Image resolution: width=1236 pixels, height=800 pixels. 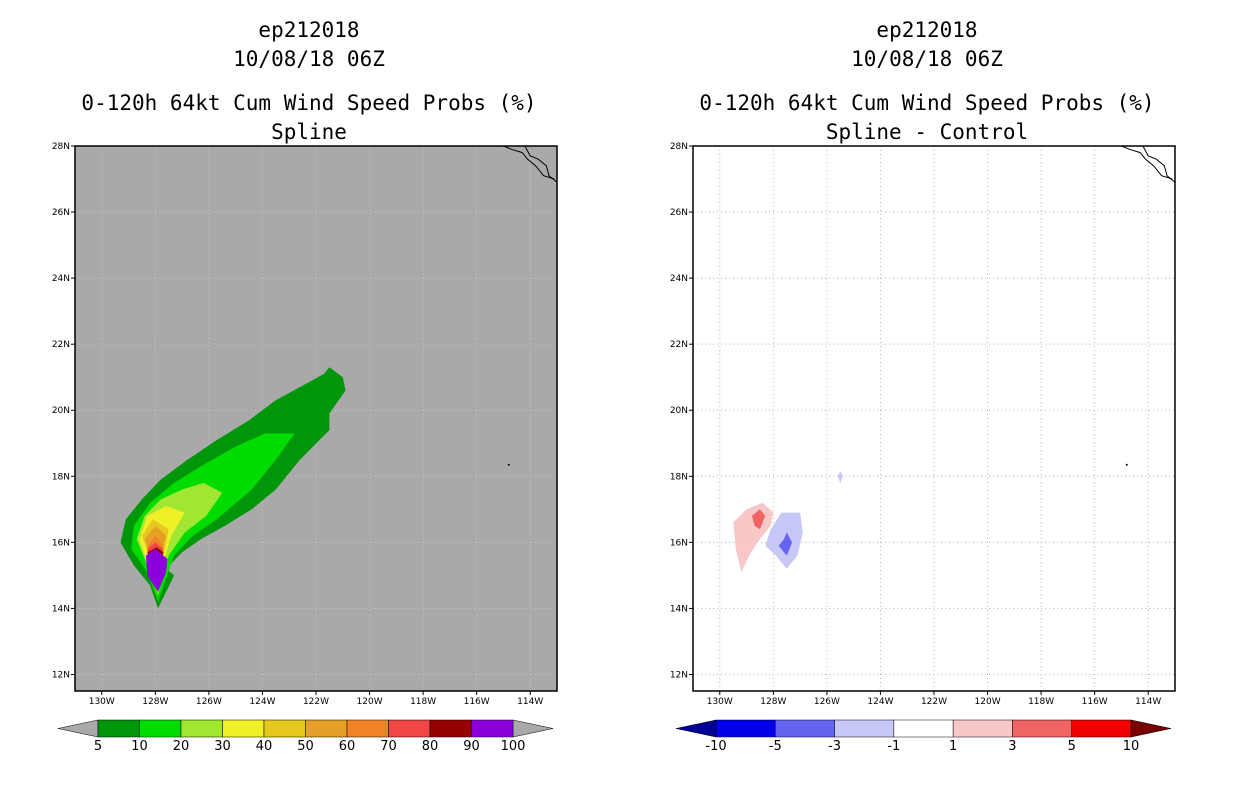 What do you see at coordinates (309, 103) in the screenshot?
I see `left-chart-title: 0-120h 64kt Cum Wind Speed Probs (%)` at bounding box center [309, 103].